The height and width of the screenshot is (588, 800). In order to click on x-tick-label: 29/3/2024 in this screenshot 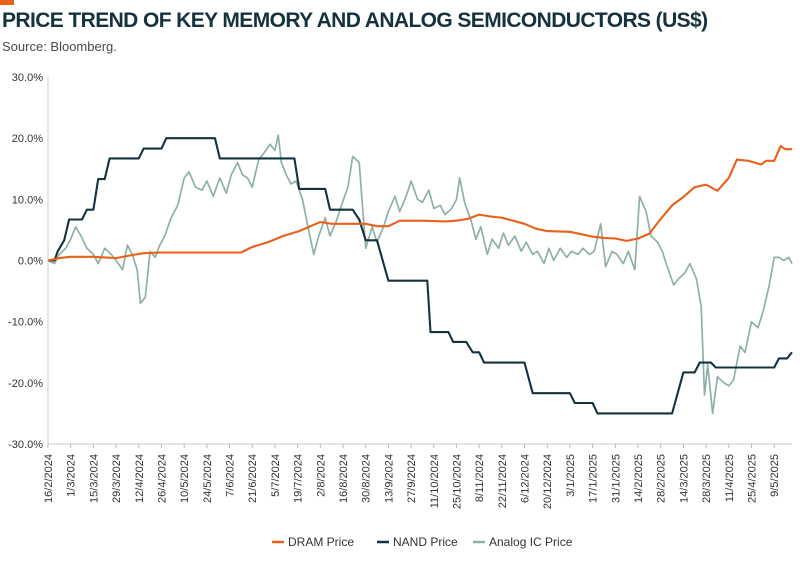, I will do `click(117, 478)`.